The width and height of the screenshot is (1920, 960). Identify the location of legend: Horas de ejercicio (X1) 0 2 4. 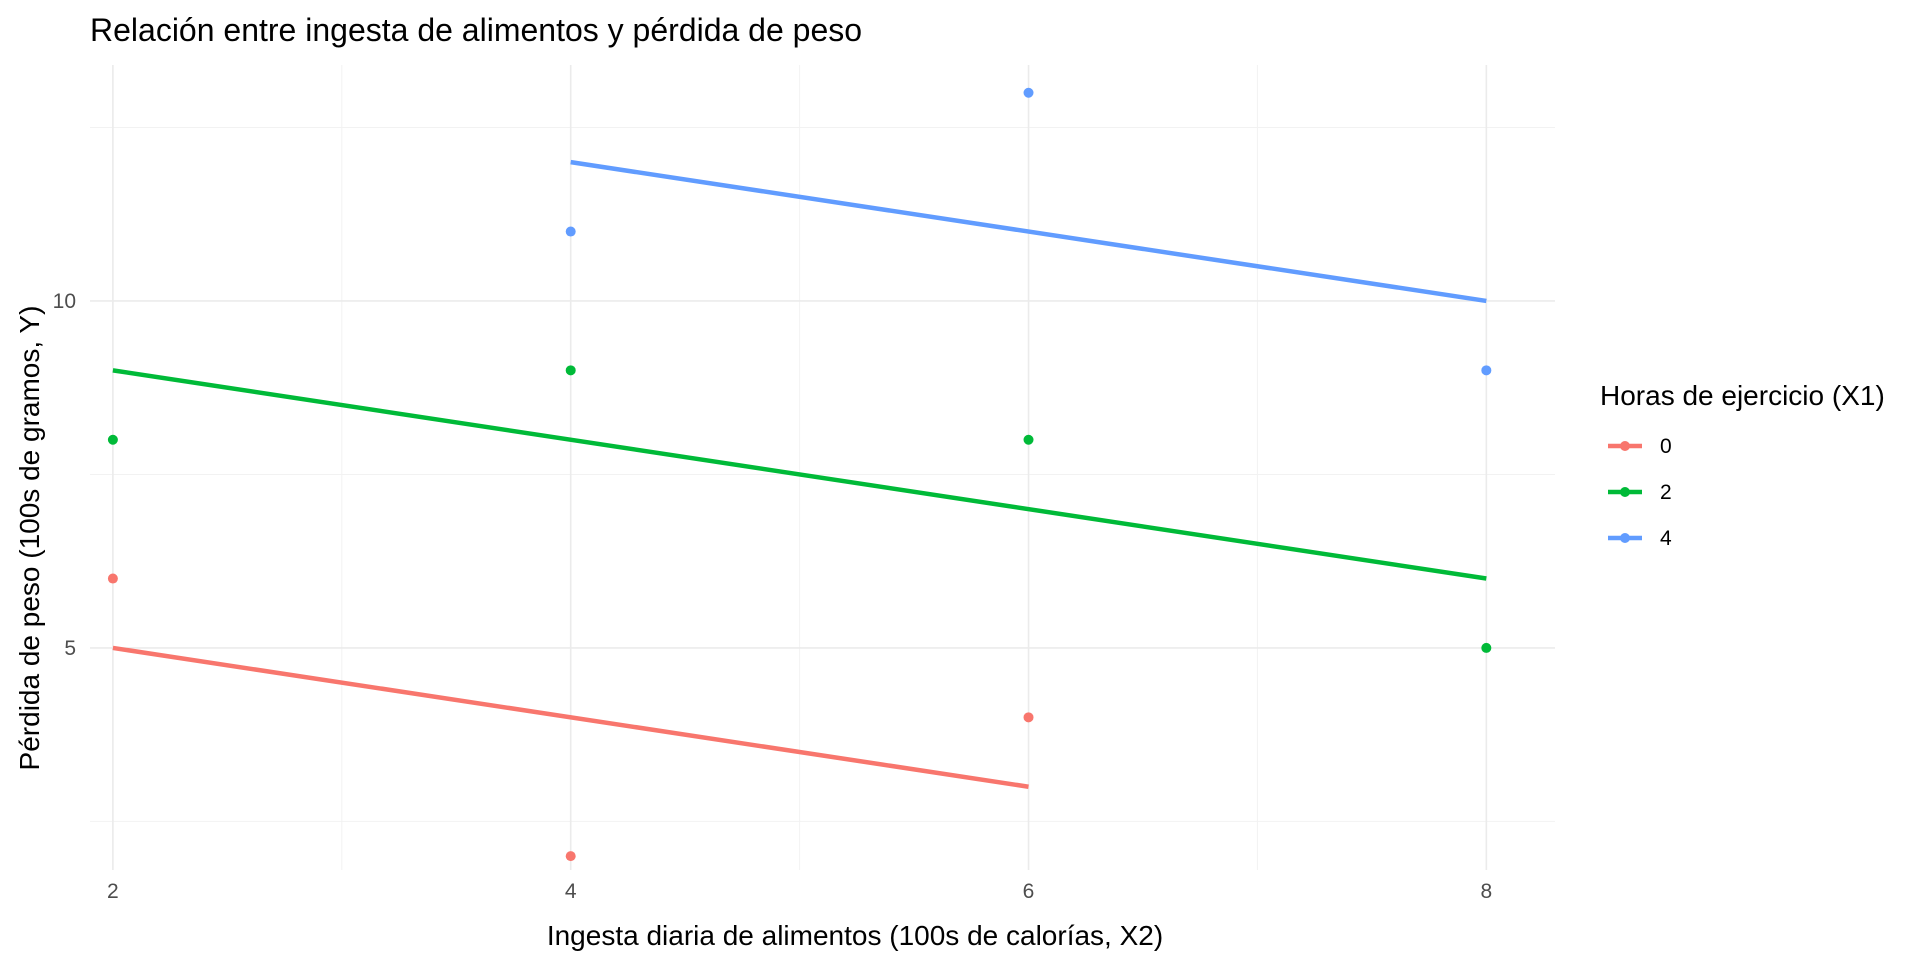
(1742, 465).